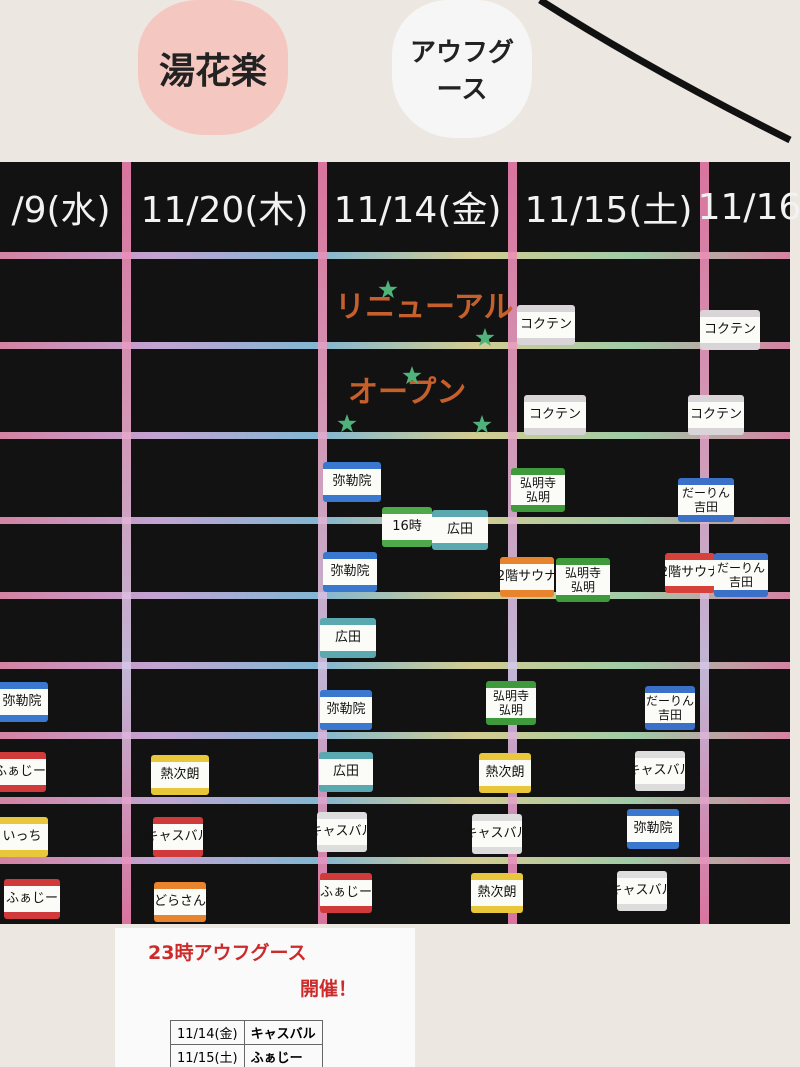 The width and height of the screenshot is (800, 1067). What do you see at coordinates (22, 836) in the screenshot?
I see `magnet-text: いっち` at bounding box center [22, 836].